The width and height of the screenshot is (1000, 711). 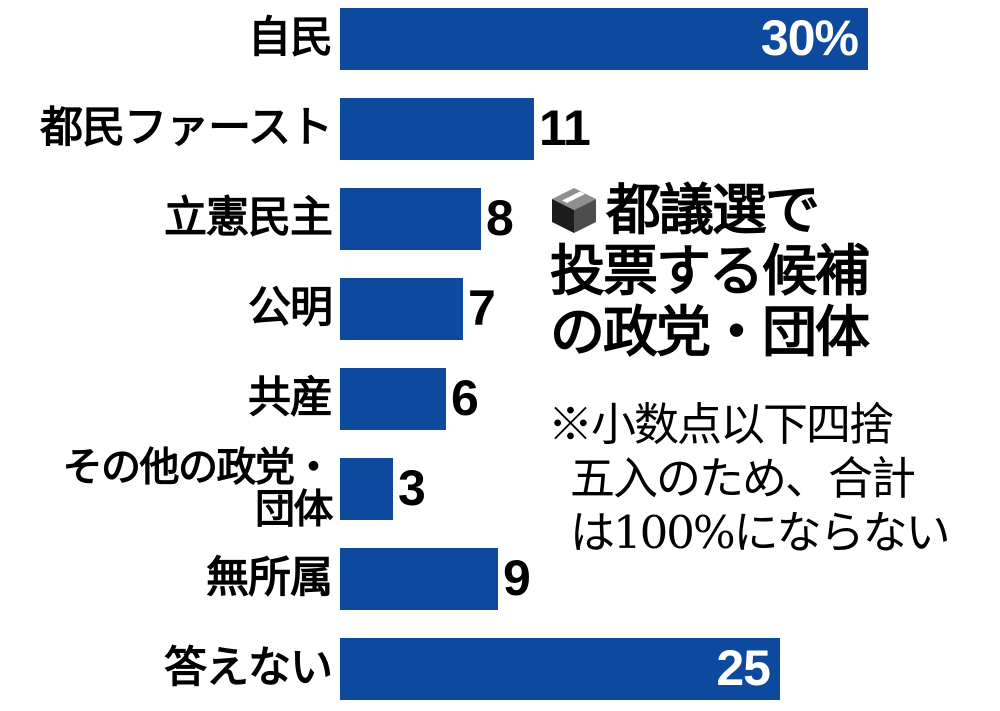 I want to click on category-label: 答えない, so click(x=166, y=668).